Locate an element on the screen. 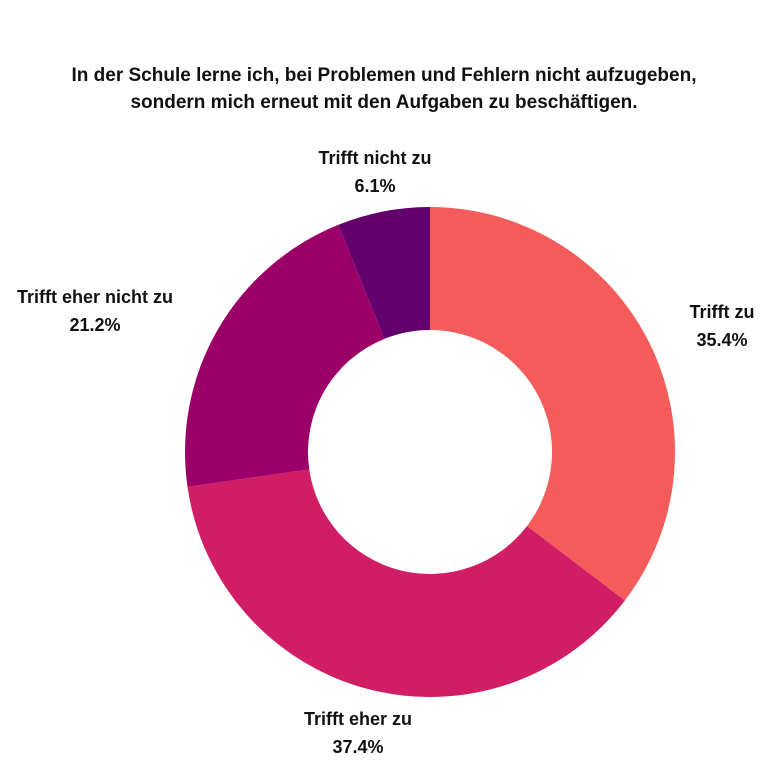 The image size is (768, 768). slice-name: Trifft eher zu is located at coordinates (358, 719).